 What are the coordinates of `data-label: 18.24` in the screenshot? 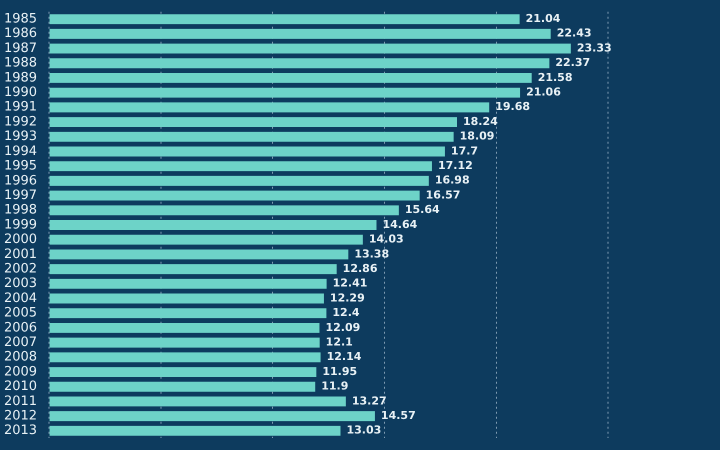 It's located at (480, 121).